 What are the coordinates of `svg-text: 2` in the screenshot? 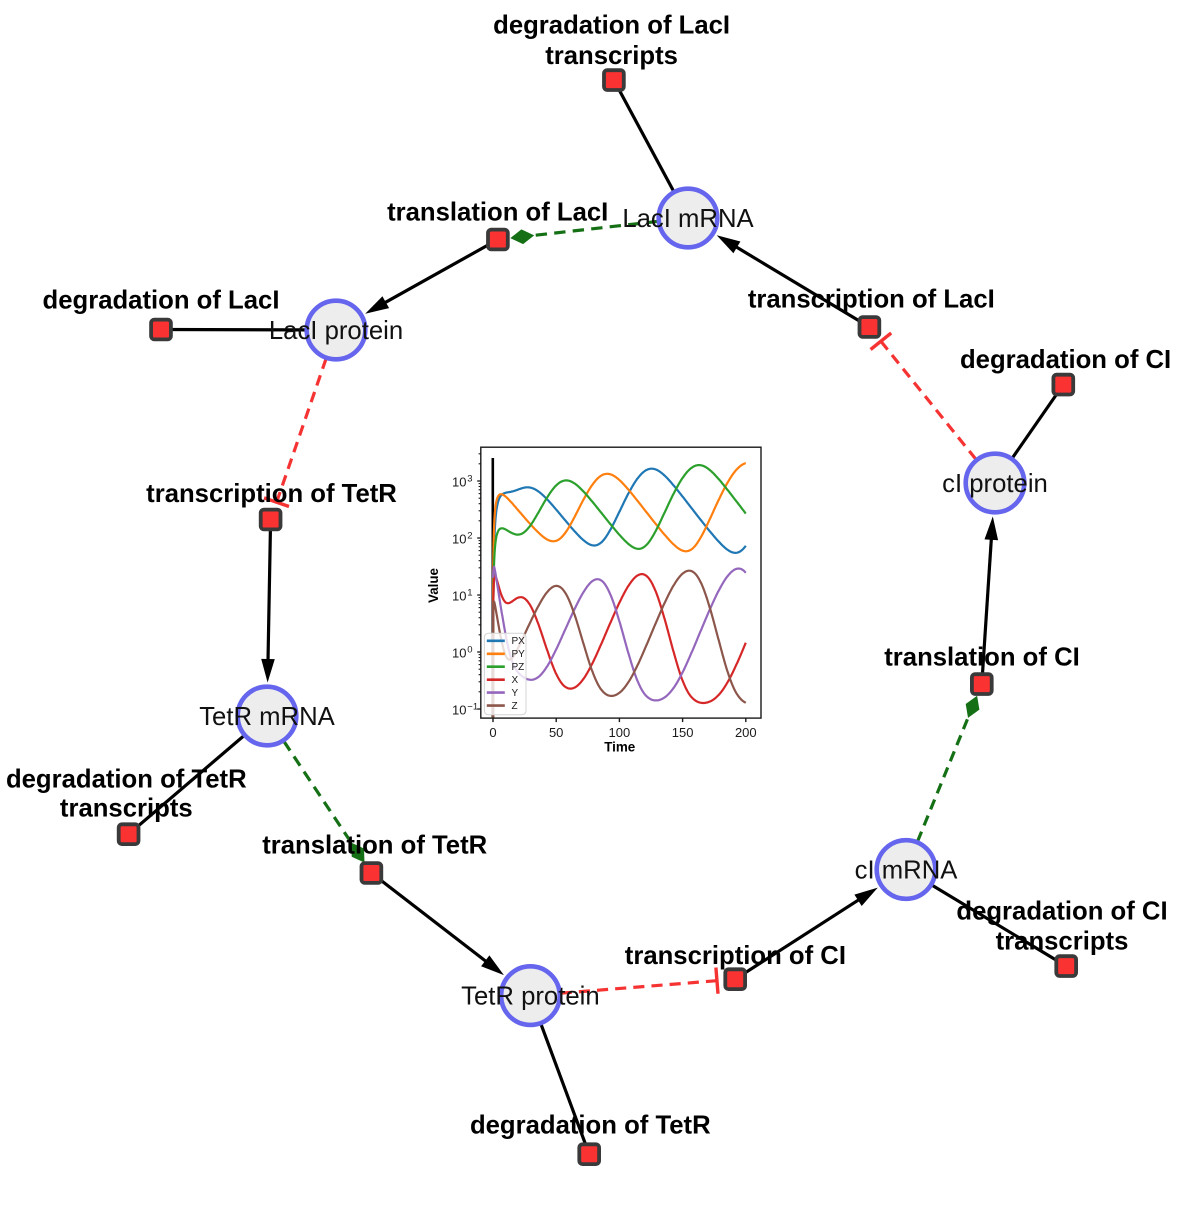 It's located at (469, 536).